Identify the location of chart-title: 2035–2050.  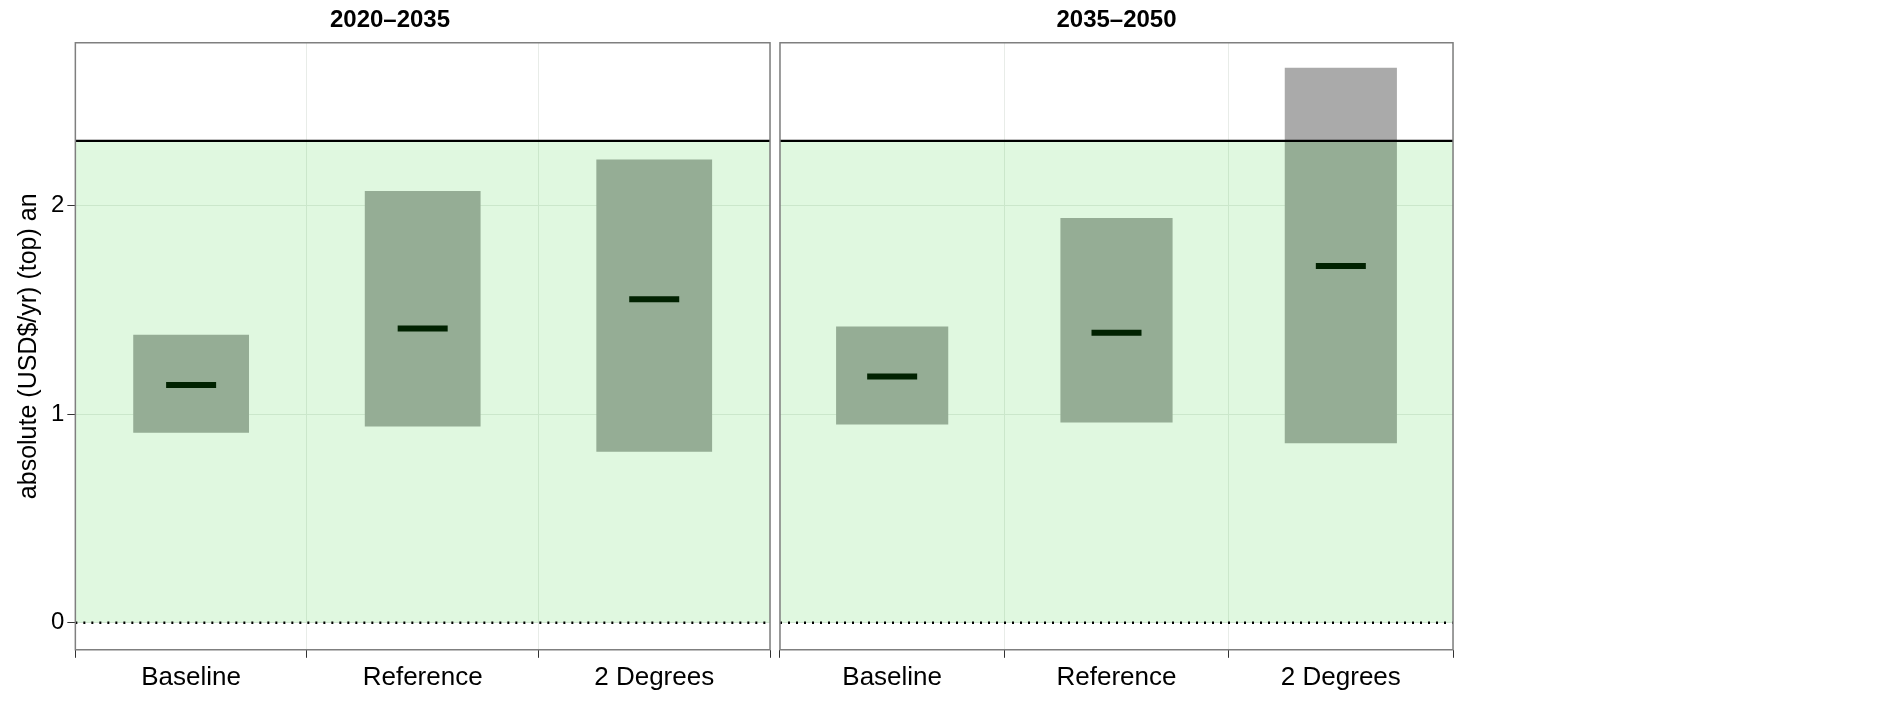
(1116, 19).